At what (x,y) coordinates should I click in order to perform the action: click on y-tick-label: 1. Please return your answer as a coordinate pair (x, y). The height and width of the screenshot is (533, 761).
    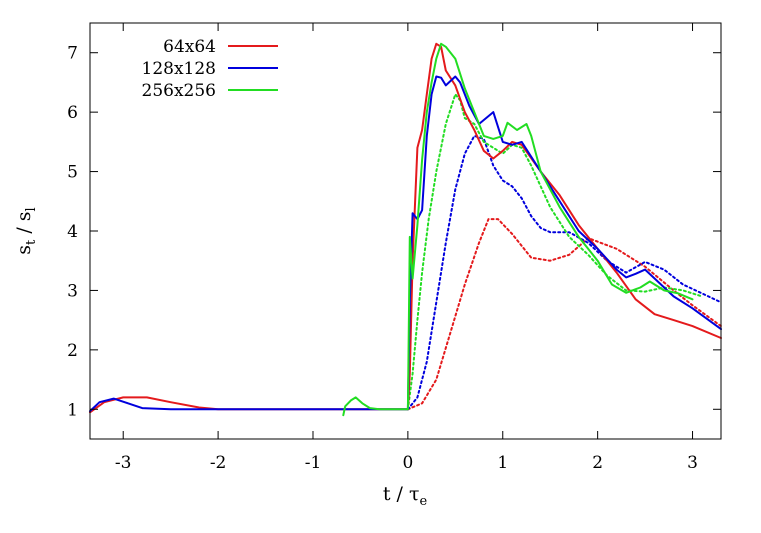
    Looking at the image, I should click on (72, 410).